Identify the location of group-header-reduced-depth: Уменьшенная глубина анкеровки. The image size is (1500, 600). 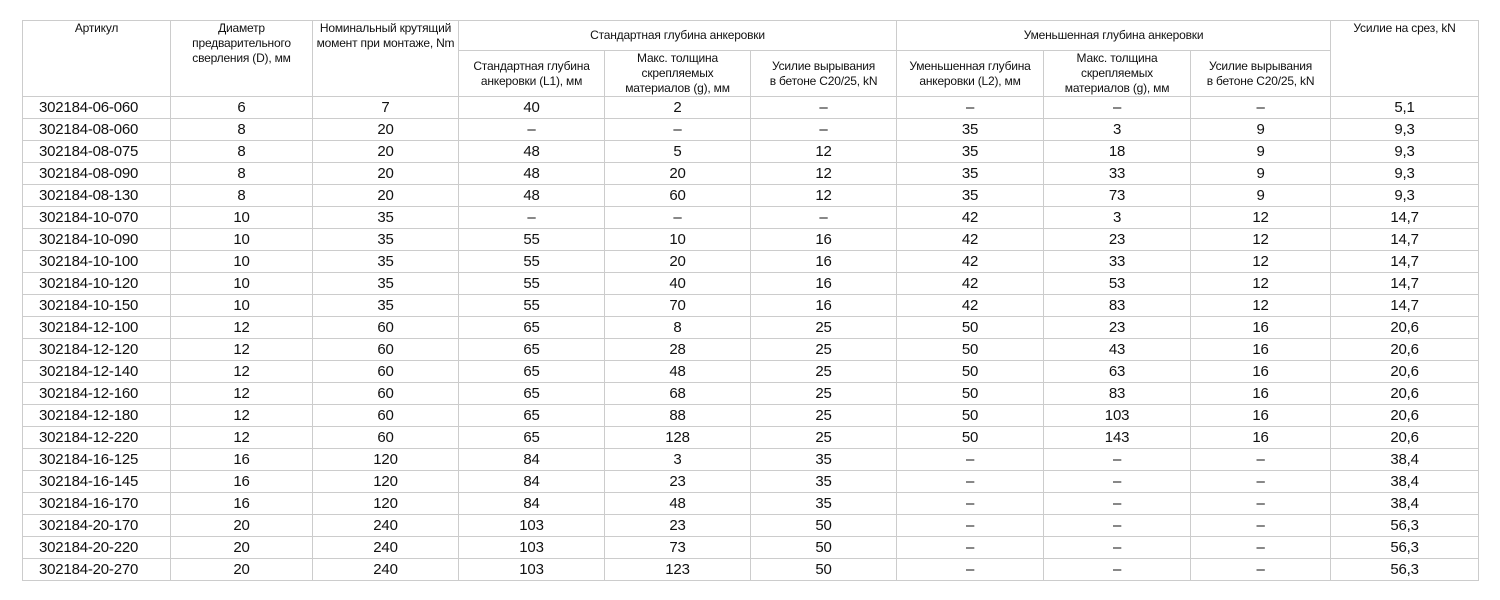
(1114, 35).